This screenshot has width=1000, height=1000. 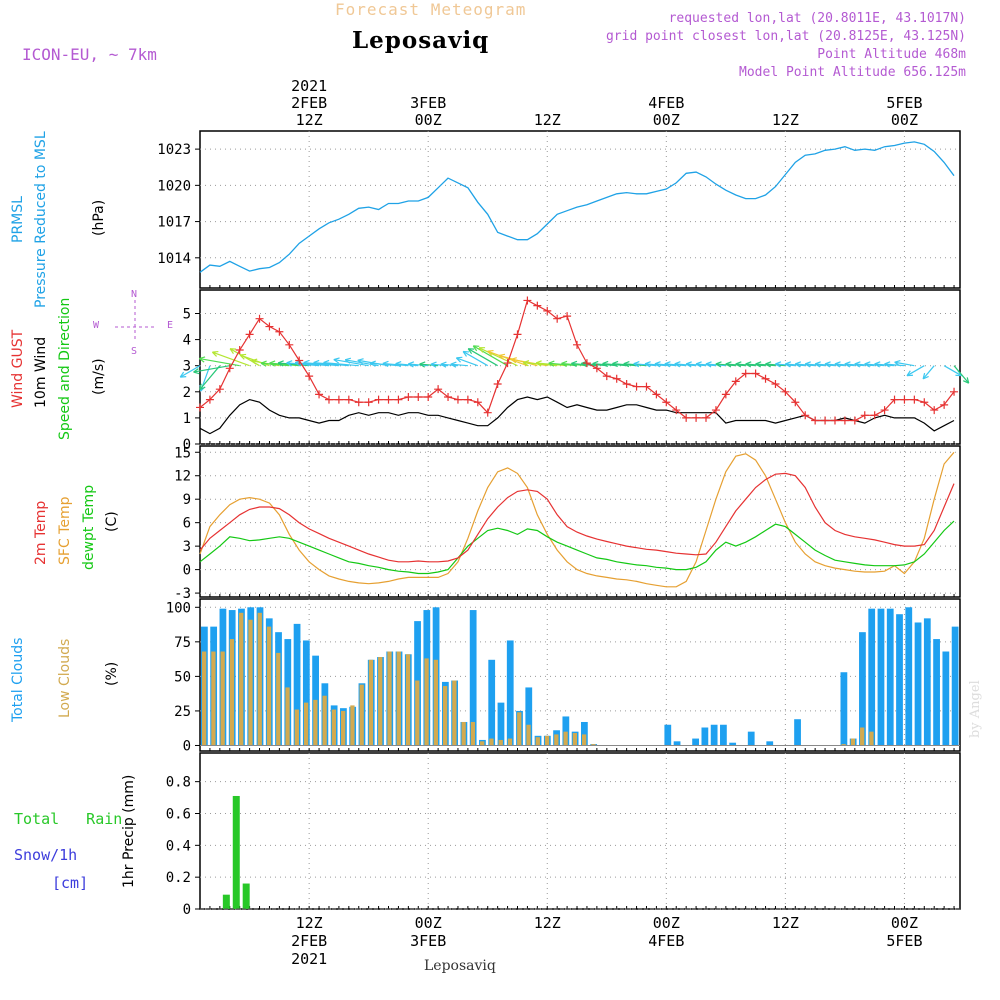 What do you see at coordinates (577, 207) in the screenshot?
I see `prmsl-line` at bounding box center [577, 207].